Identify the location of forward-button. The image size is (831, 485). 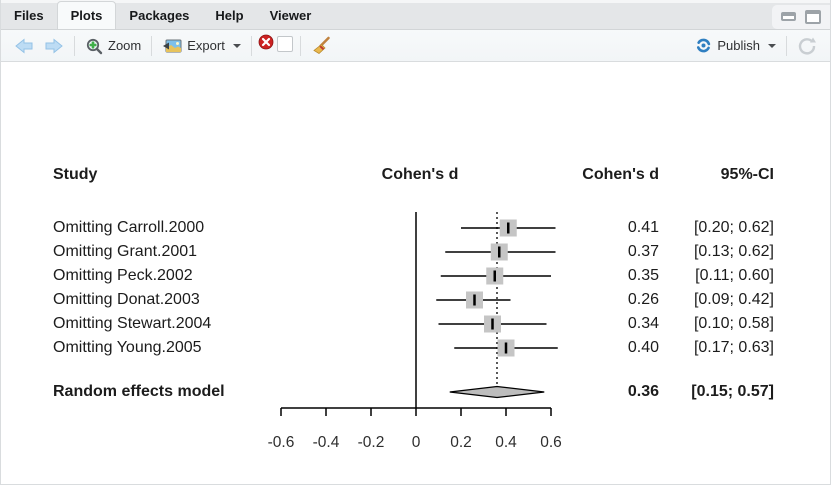
(54, 46).